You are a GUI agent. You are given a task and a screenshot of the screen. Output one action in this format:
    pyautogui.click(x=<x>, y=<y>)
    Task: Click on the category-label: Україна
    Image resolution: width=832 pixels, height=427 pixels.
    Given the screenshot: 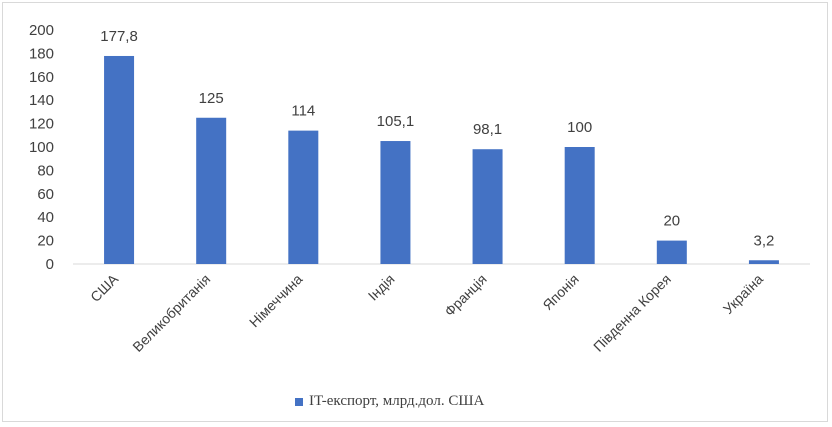 What is the action you would take?
    pyautogui.click(x=743, y=294)
    